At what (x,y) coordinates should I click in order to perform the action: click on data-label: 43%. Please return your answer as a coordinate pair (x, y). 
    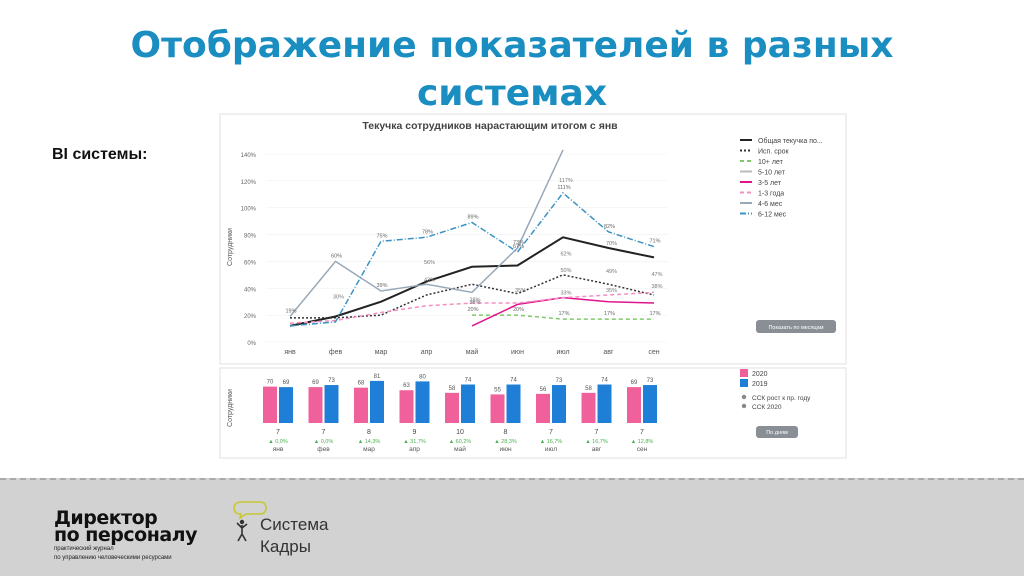
    Looking at the image, I should click on (429, 280).